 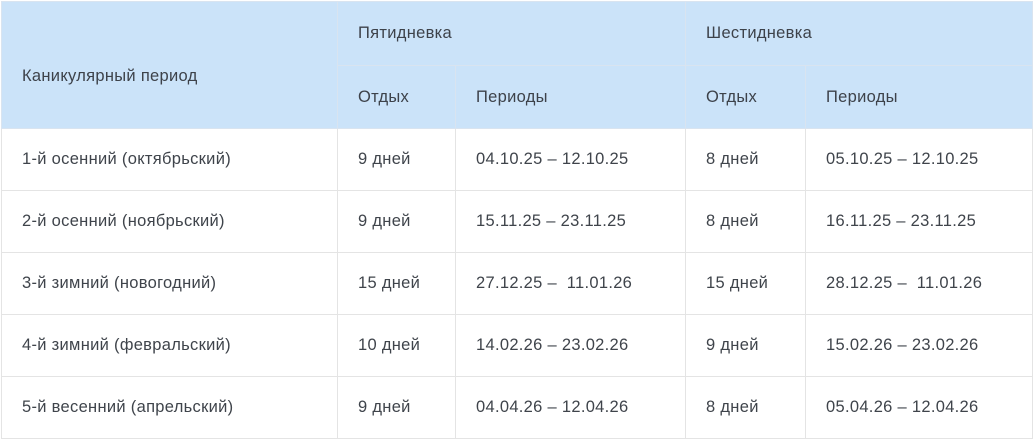 I want to click on col-header-six-day-periods: Периоды, so click(x=919, y=97).